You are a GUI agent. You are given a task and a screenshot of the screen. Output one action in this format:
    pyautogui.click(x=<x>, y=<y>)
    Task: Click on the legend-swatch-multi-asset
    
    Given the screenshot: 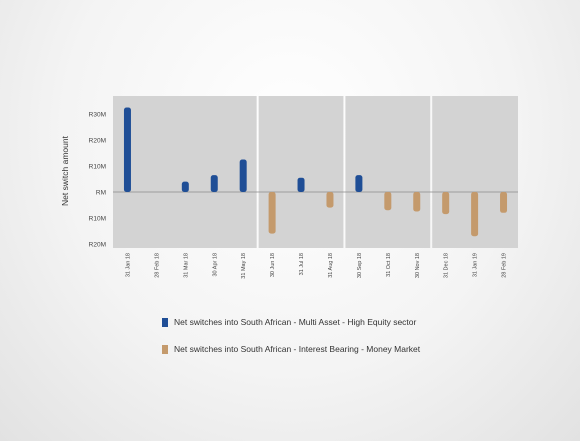 What is the action you would take?
    pyautogui.click(x=165, y=322)
    